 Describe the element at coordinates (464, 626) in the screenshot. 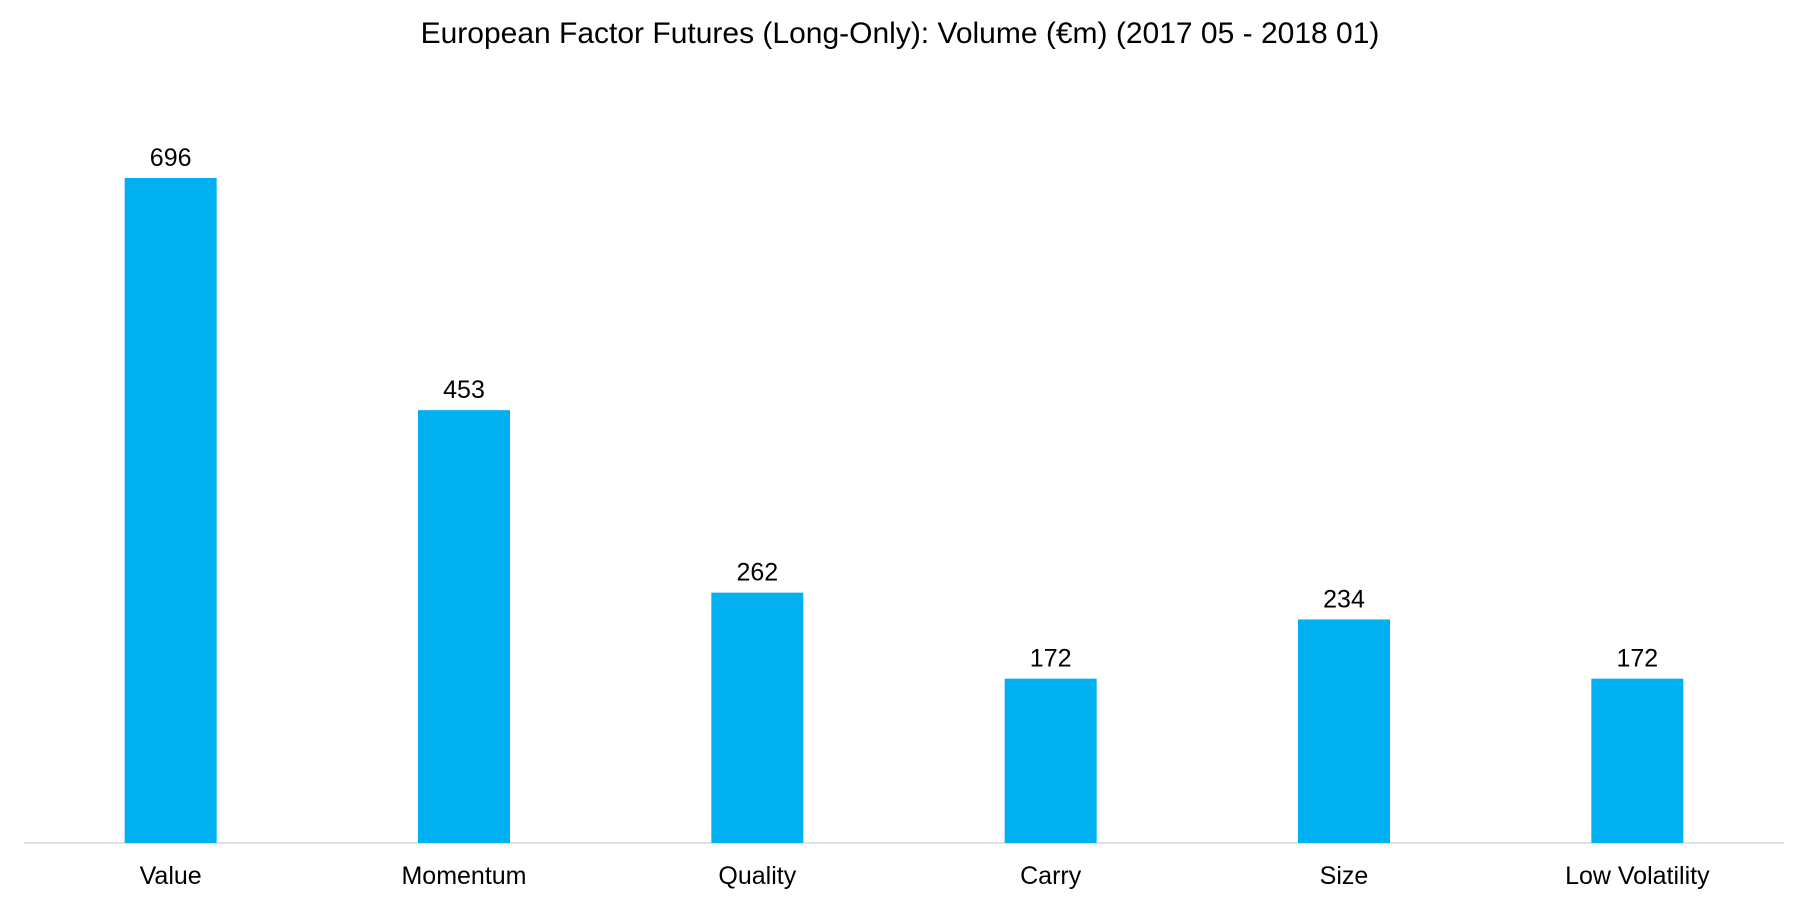

I see `bar-momentum` at that location.